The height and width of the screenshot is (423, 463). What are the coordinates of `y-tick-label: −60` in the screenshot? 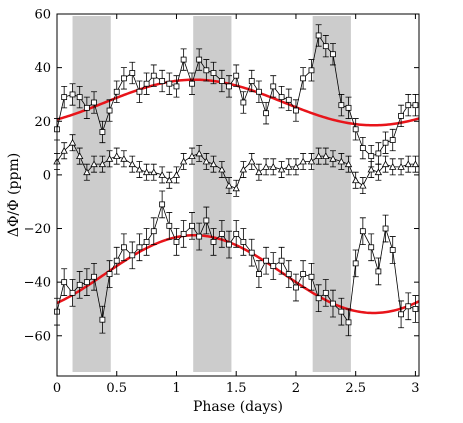 It's located at (37, 336).